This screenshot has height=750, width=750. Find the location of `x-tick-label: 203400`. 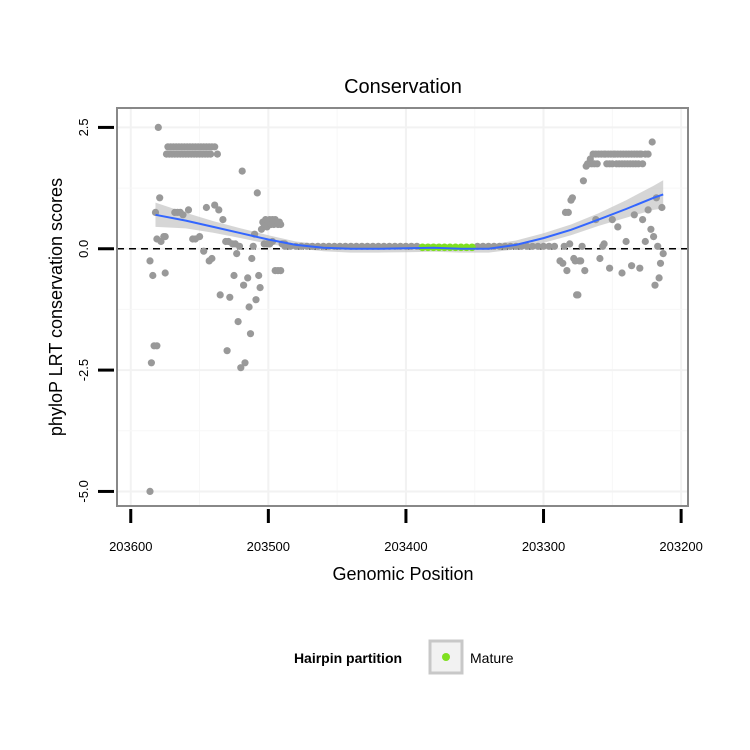

x-tick-label: 203400 is located at coordinates (405, 546).